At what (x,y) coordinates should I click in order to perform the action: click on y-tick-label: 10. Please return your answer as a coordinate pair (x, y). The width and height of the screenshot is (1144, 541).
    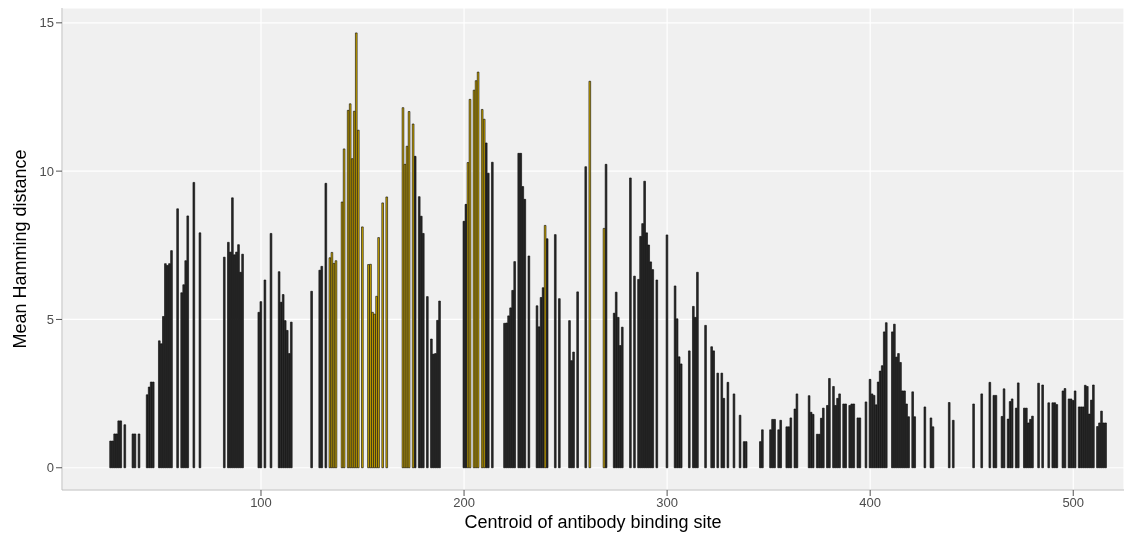
    Looking at the image, I should click on (46, 171).